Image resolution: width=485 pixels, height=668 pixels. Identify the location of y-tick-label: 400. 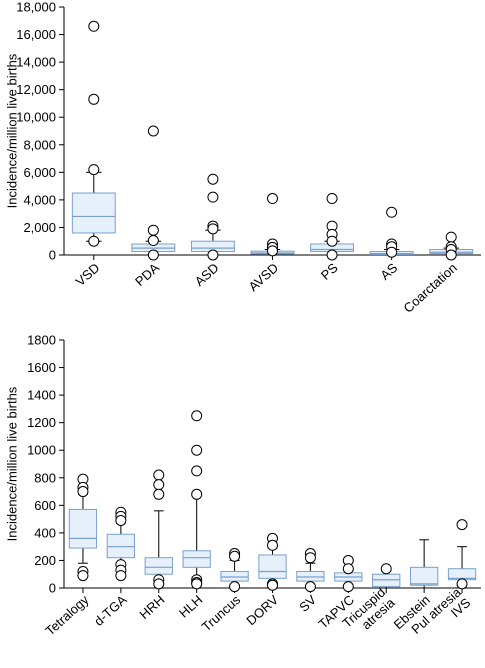
(45, 532).